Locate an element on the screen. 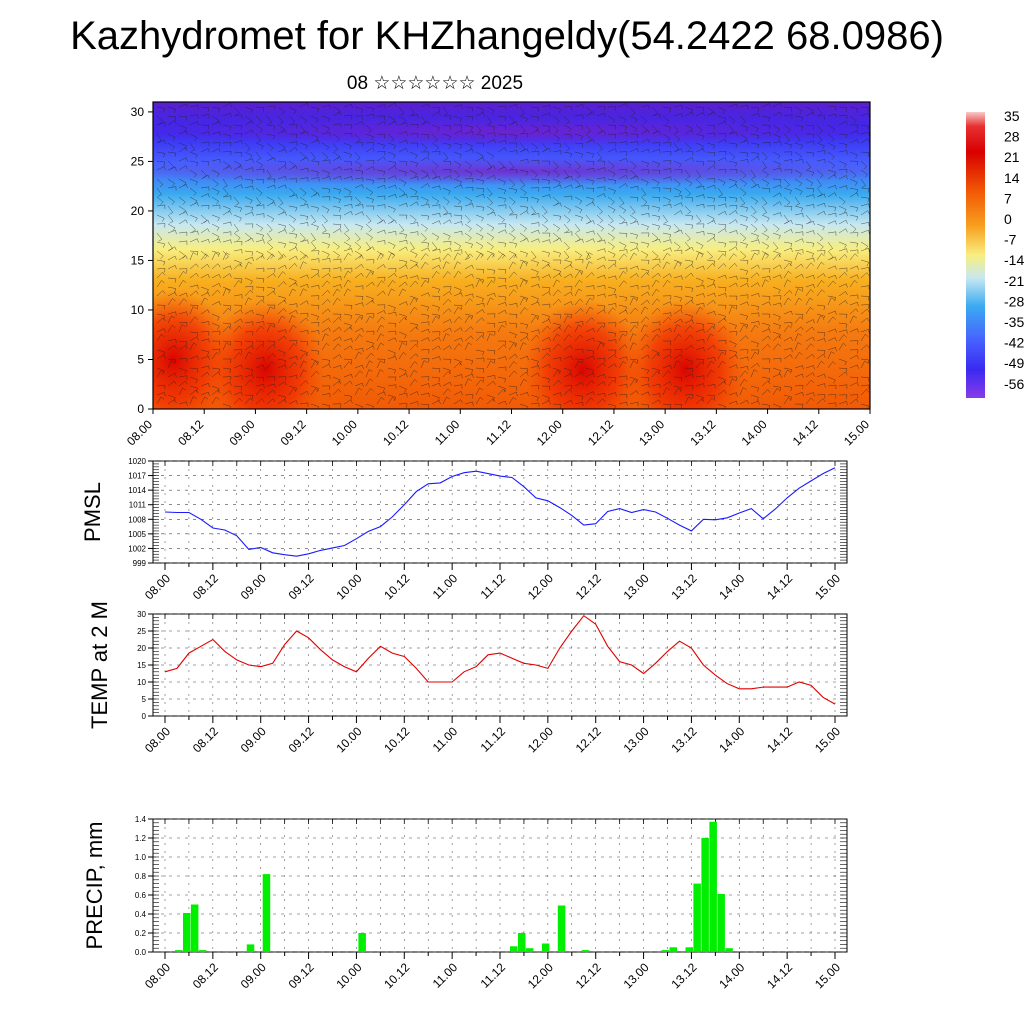 The height and width of the screenshot is (1024, 1024). page-subtitle: 08 ☆☆☆☆☆☆ 2025 is located at coordinates (435, 83).